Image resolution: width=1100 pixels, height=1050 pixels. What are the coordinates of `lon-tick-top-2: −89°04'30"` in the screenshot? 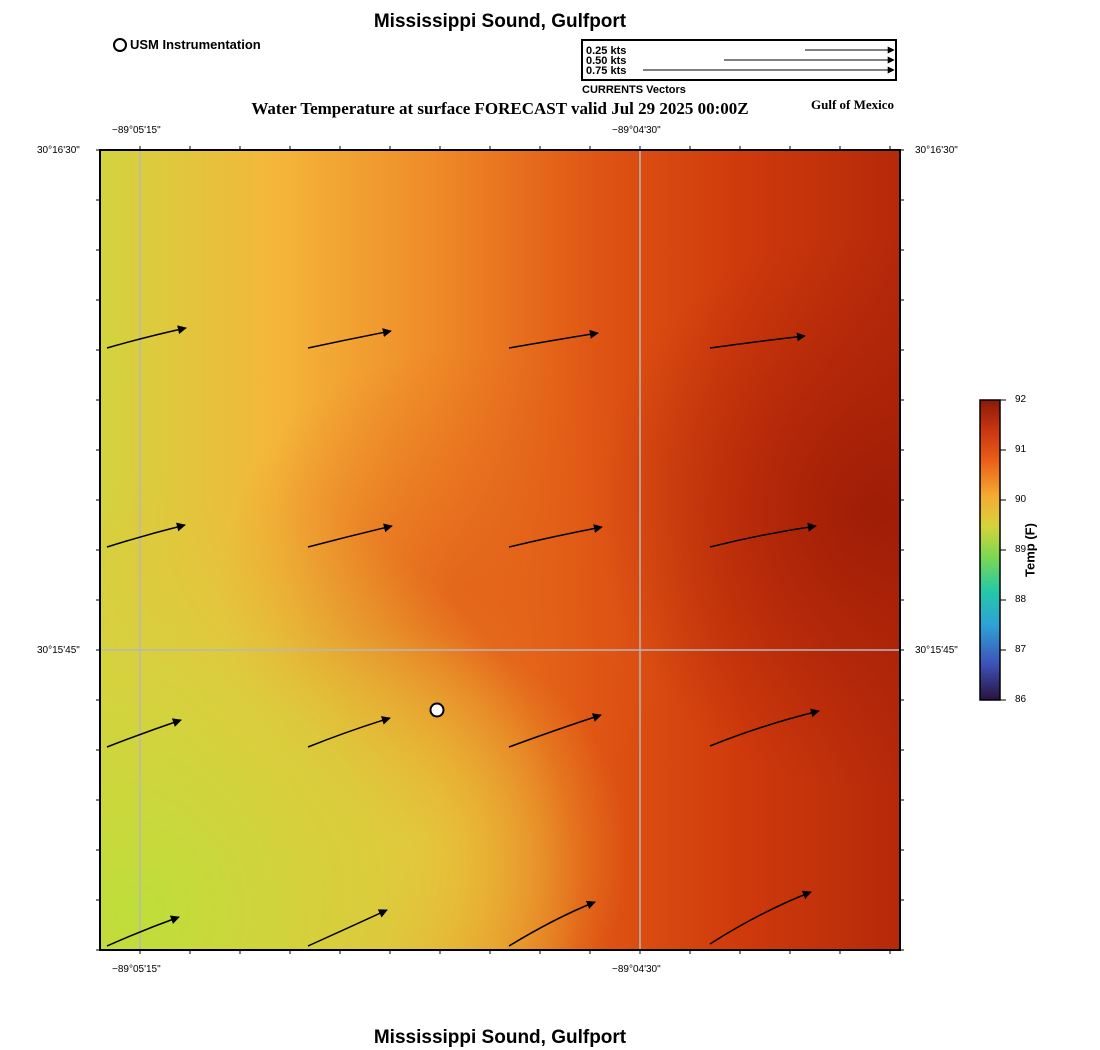 It's located at (636, 130).